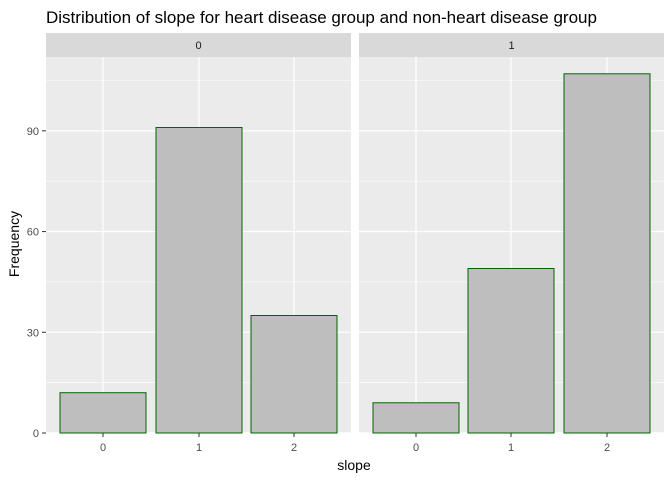  I want to click on y-tick-label: 60, so click(33, 233).